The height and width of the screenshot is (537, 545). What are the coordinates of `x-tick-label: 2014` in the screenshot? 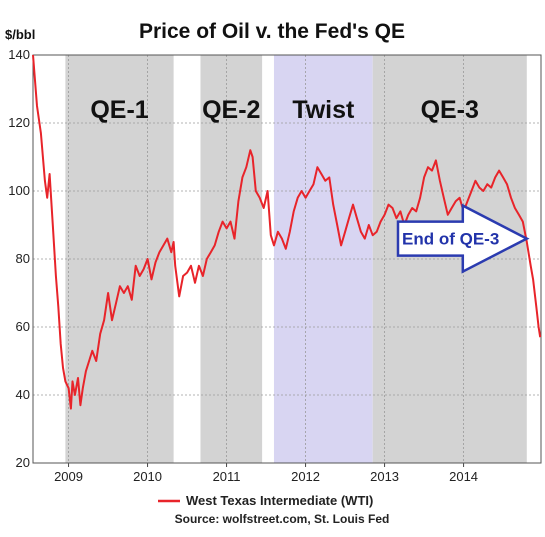 It's located at (463, 476).